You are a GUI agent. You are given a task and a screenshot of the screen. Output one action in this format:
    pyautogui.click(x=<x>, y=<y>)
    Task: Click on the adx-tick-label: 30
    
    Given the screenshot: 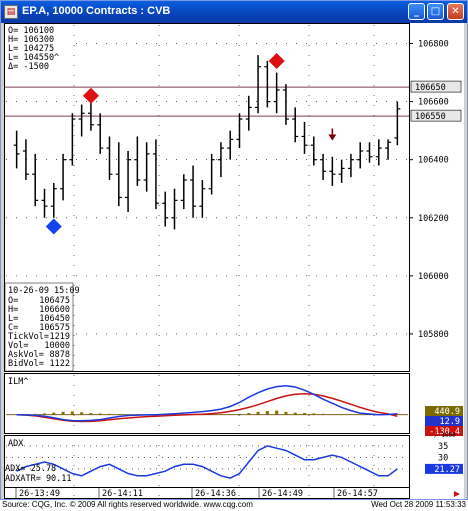 What is the action you would take?
    pyautogui.click(x=443, y=458)
    